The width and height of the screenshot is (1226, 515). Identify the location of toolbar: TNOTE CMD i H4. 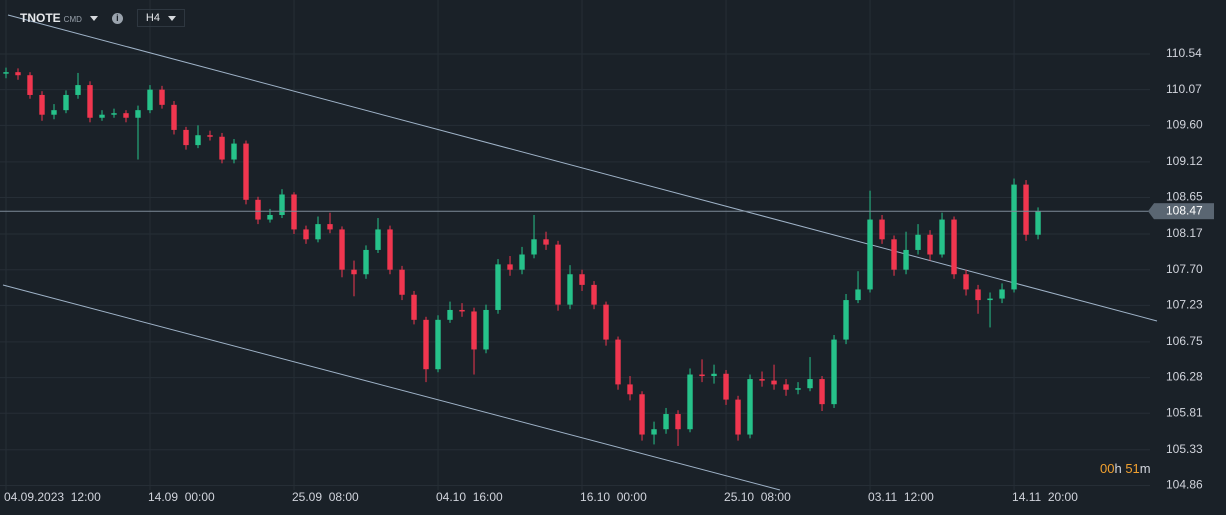
(95, 18).